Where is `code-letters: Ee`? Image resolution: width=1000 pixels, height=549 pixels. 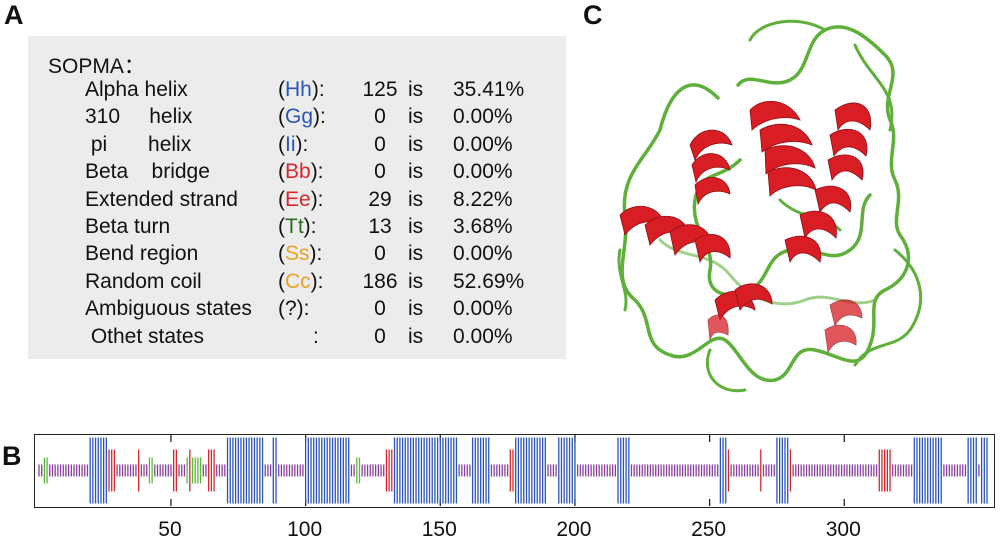
code-letters: Ee is located at coordinates (298, 199).